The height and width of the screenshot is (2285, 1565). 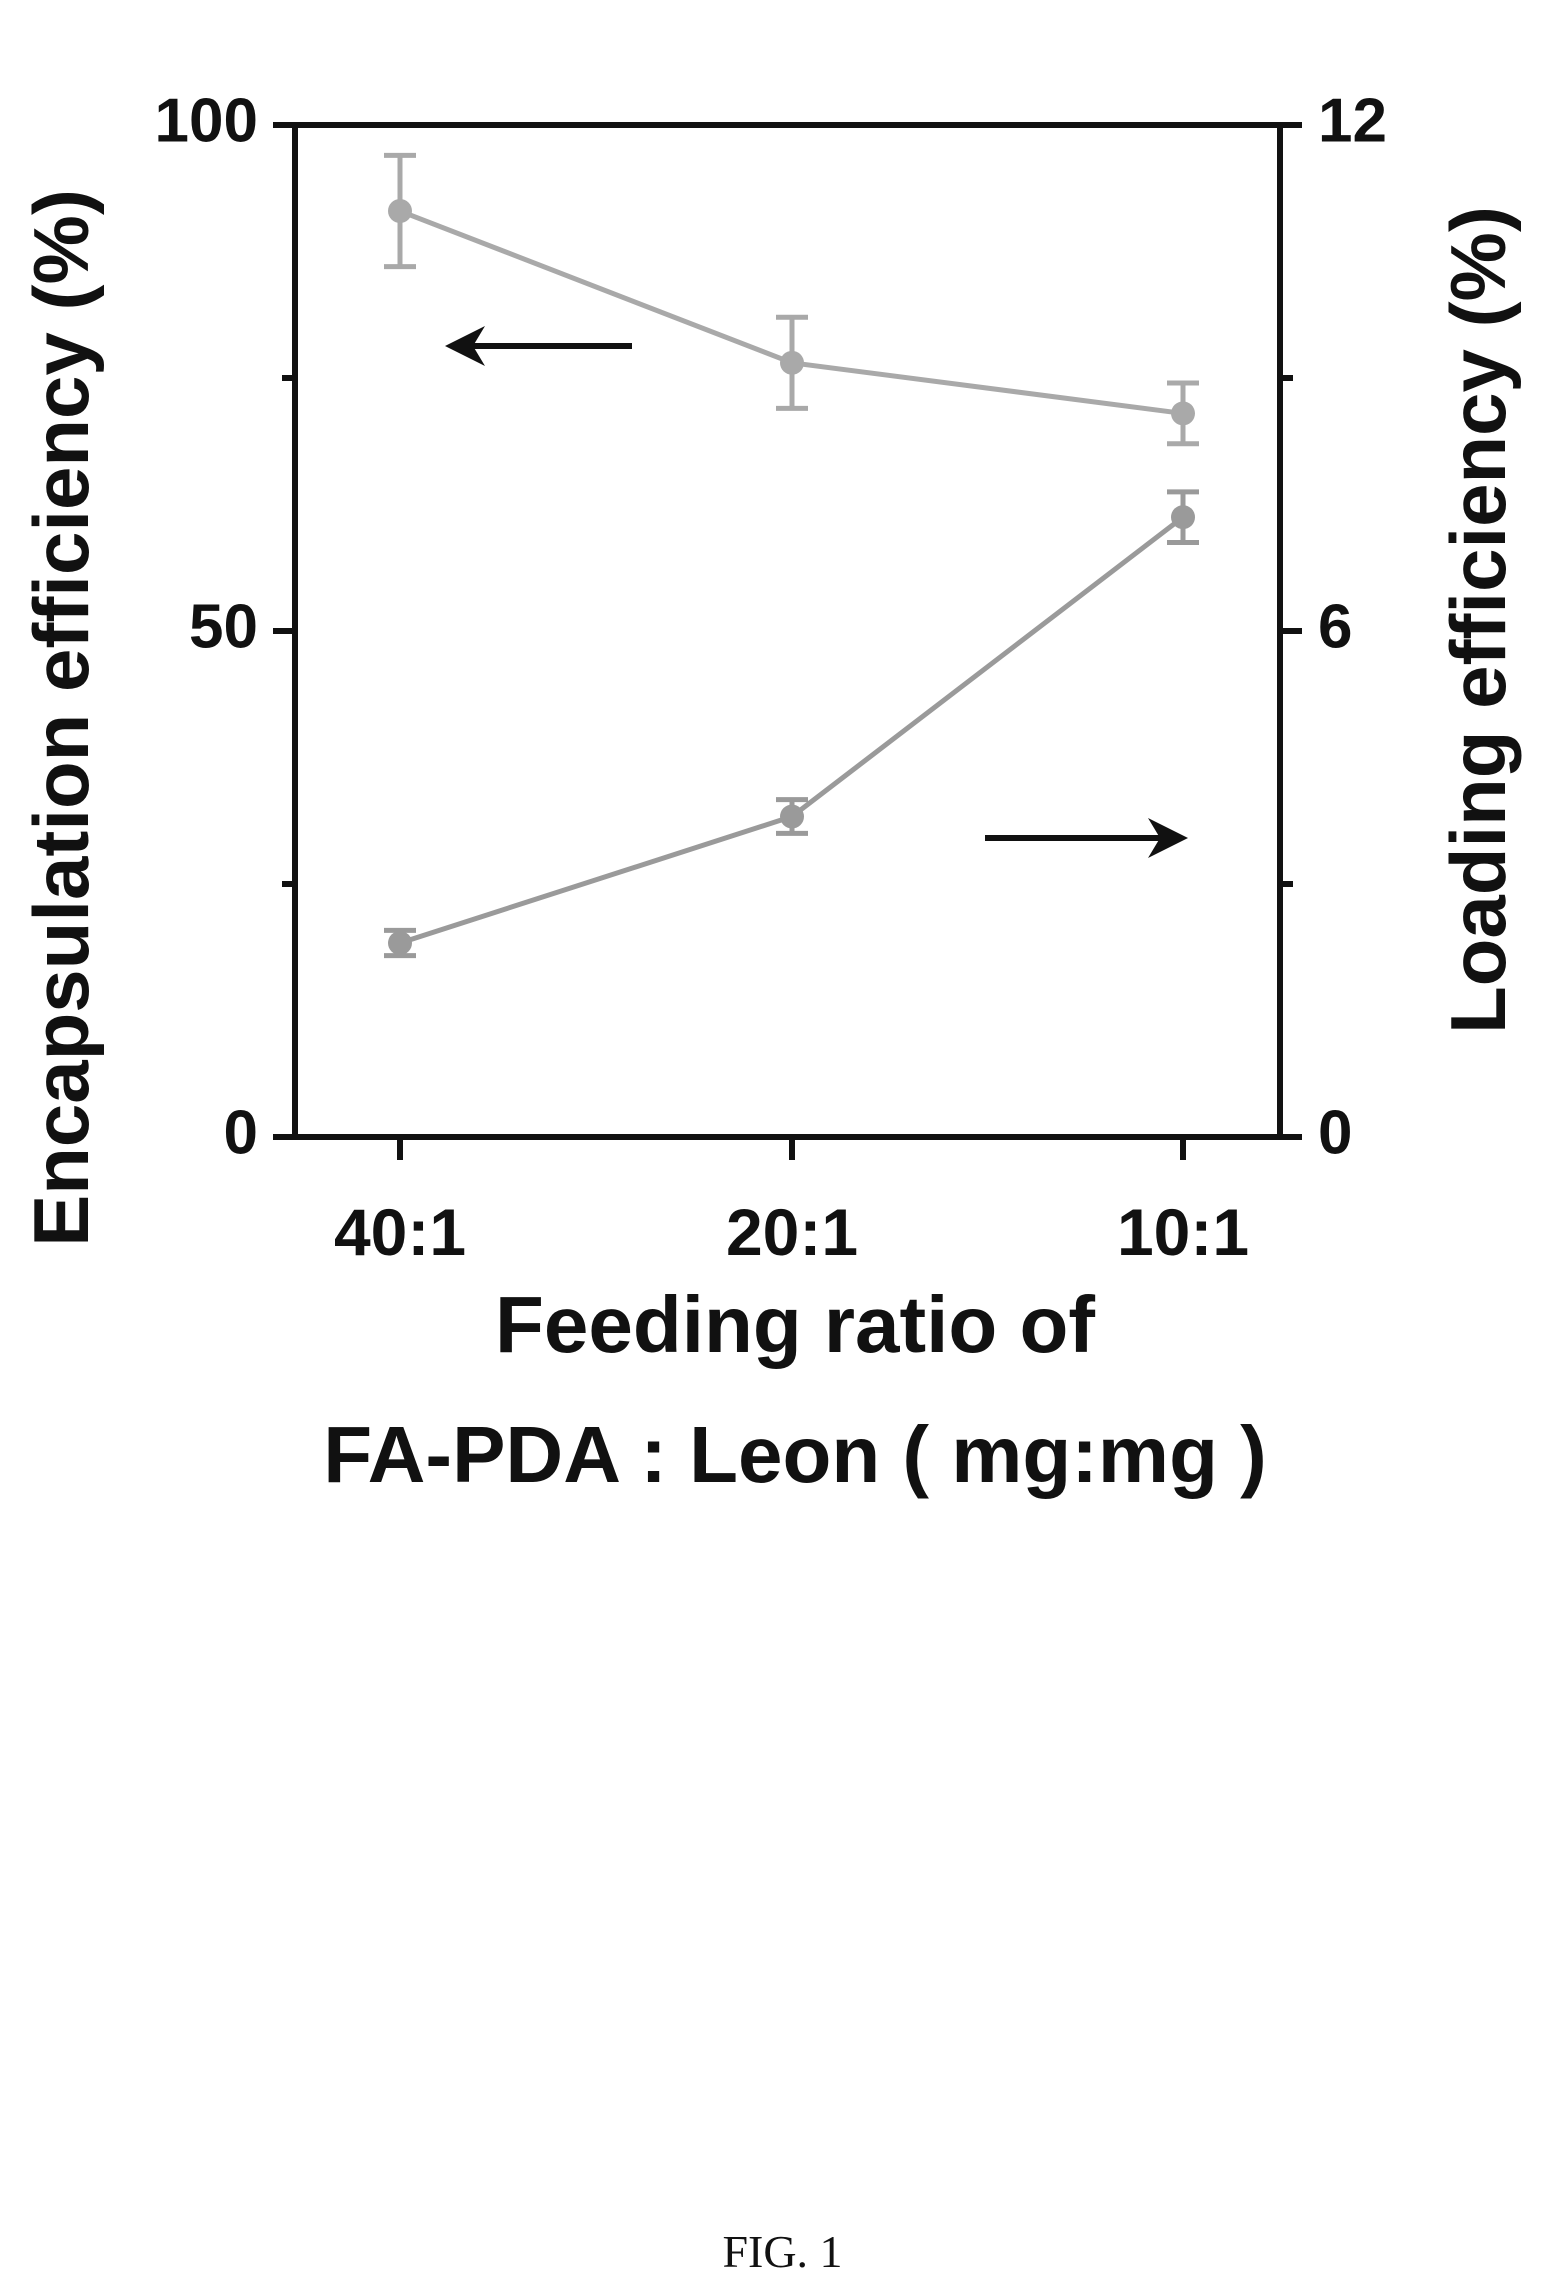 What do you see at coordinates (782, 2251) in the screenshot?
I see `figure-label: FIG. 1` at bounding box center [782, 2251].